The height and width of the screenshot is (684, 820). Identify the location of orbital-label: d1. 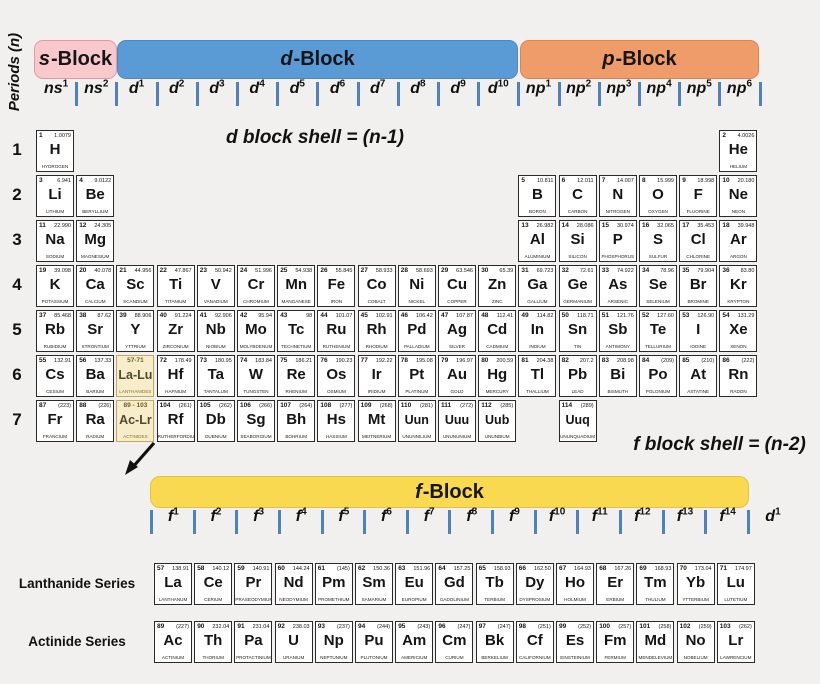
(136, 87).